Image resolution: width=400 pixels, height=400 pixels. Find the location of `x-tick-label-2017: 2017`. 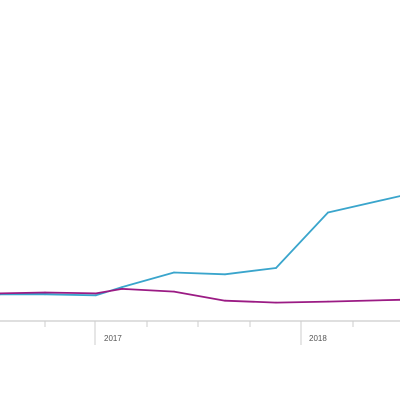

x-tick-label-2017: 2017 is located at coordinates (113, 338).